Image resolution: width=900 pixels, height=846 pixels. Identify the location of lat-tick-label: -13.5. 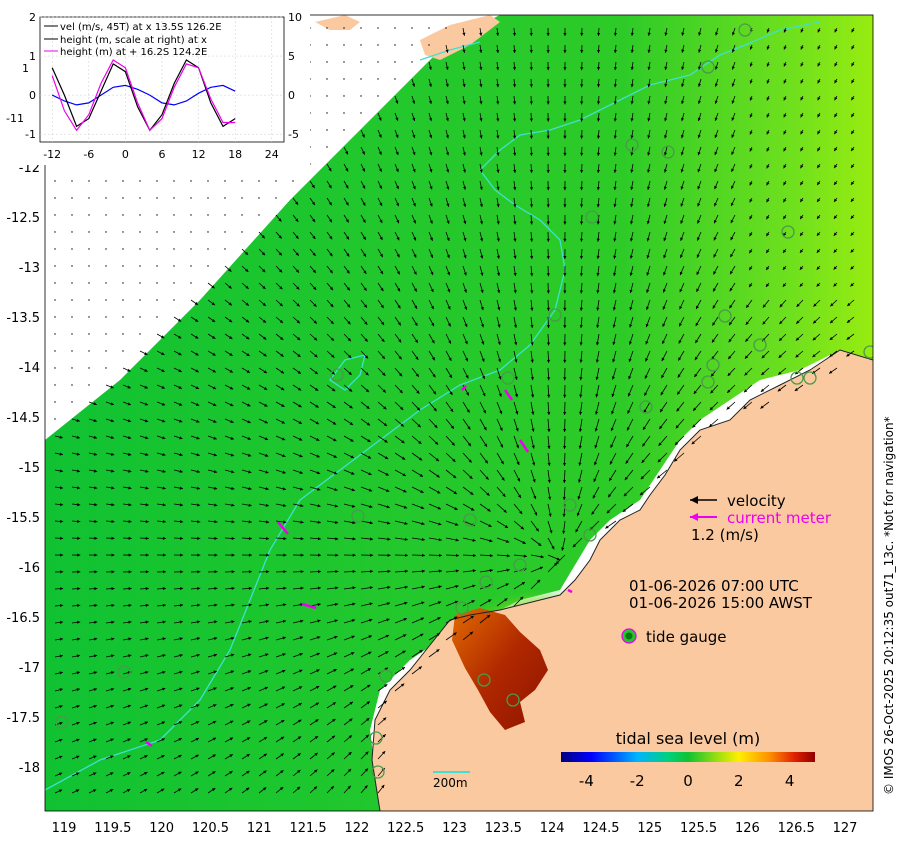
(23, 318).